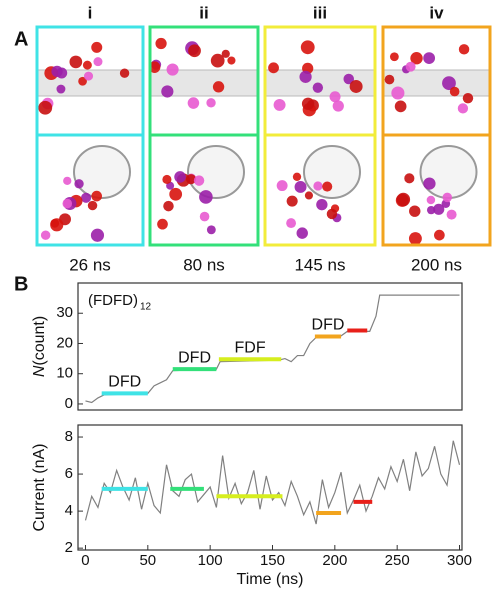 The height and width of the screenshot is (590, 492). What do you see at coordinates (69, 403) in the screenshot?
I see `y-tick-label: 0` at bounding box center [69, 403].